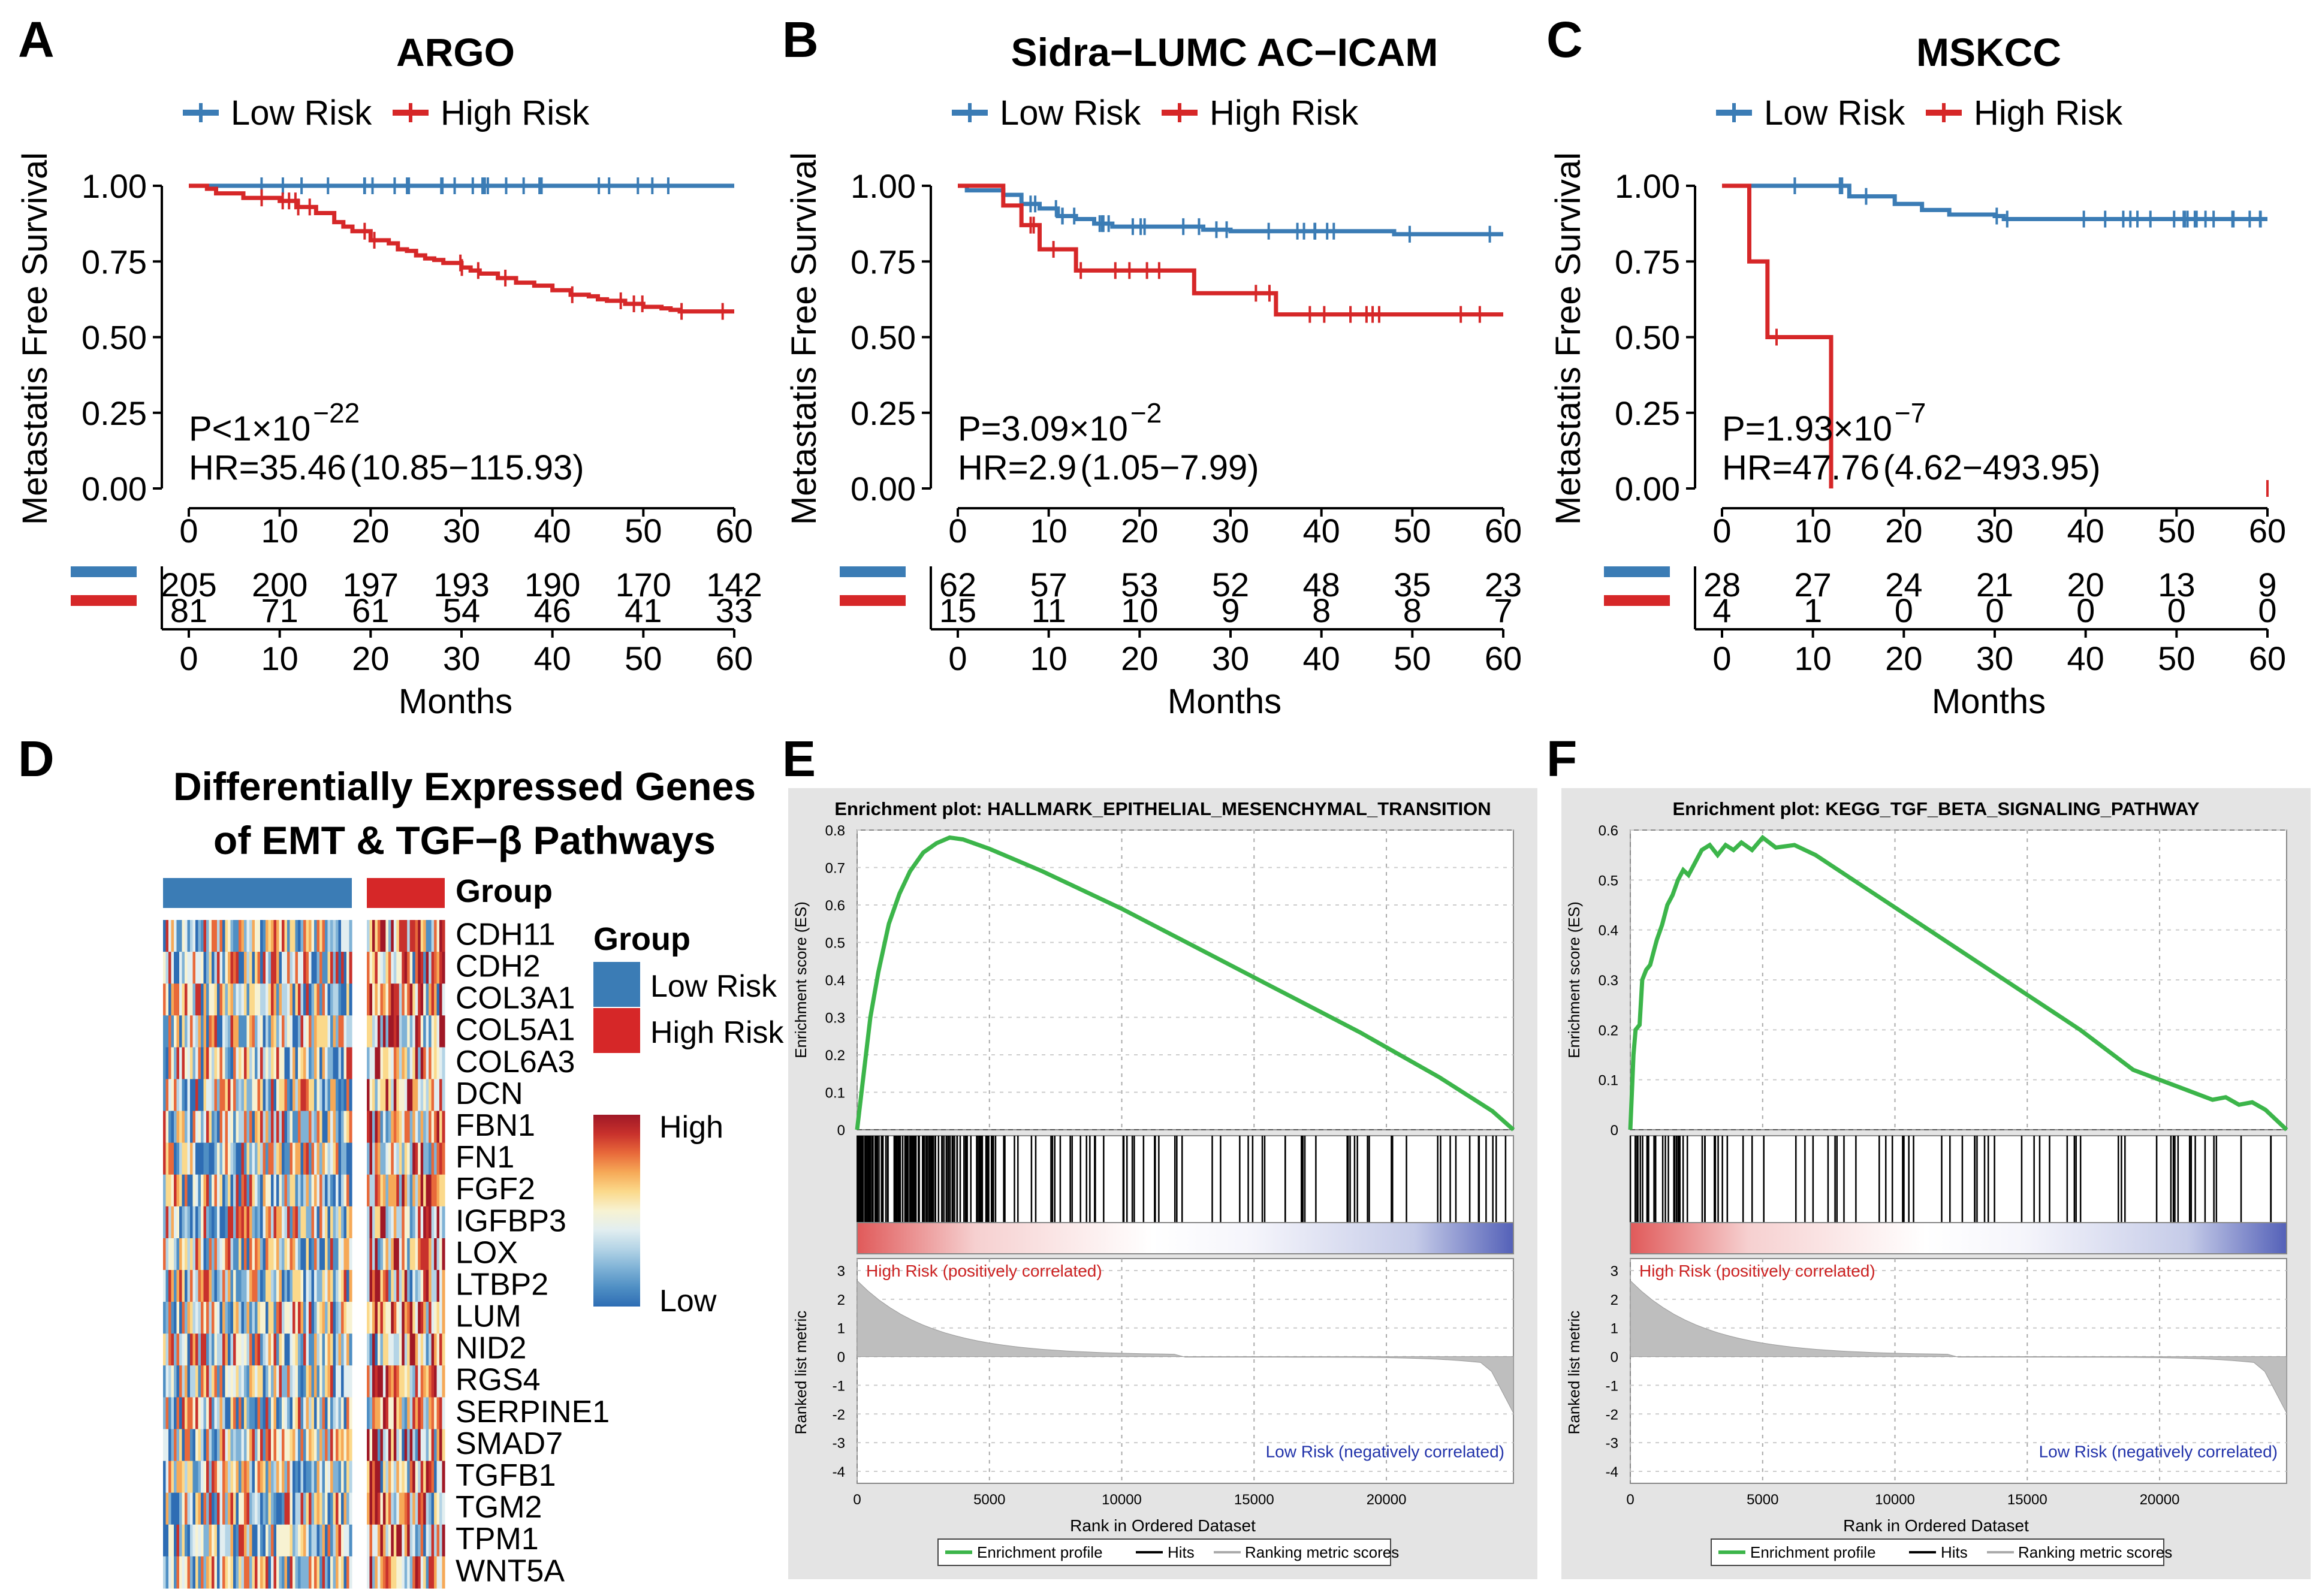  What do you see at coordinates (1413, 658) in the screenshot?
I see `risk-xtick-label: 50` at bounding box center [1413, 658].